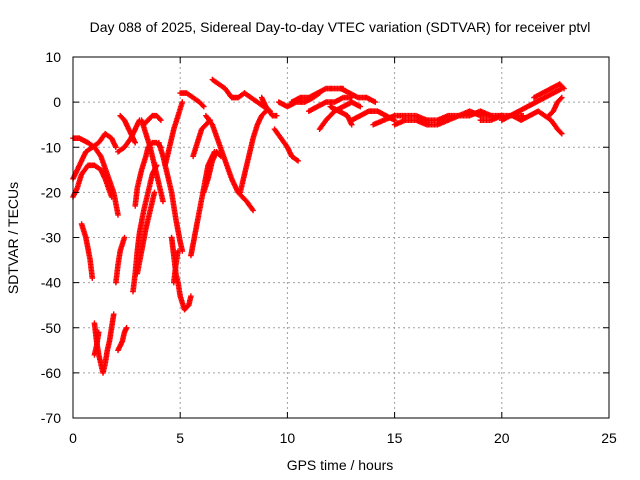 Image resolution: width=640 pixels, height=480 pixels. I want to click on x-tick-label: 0, so click(73, 438).